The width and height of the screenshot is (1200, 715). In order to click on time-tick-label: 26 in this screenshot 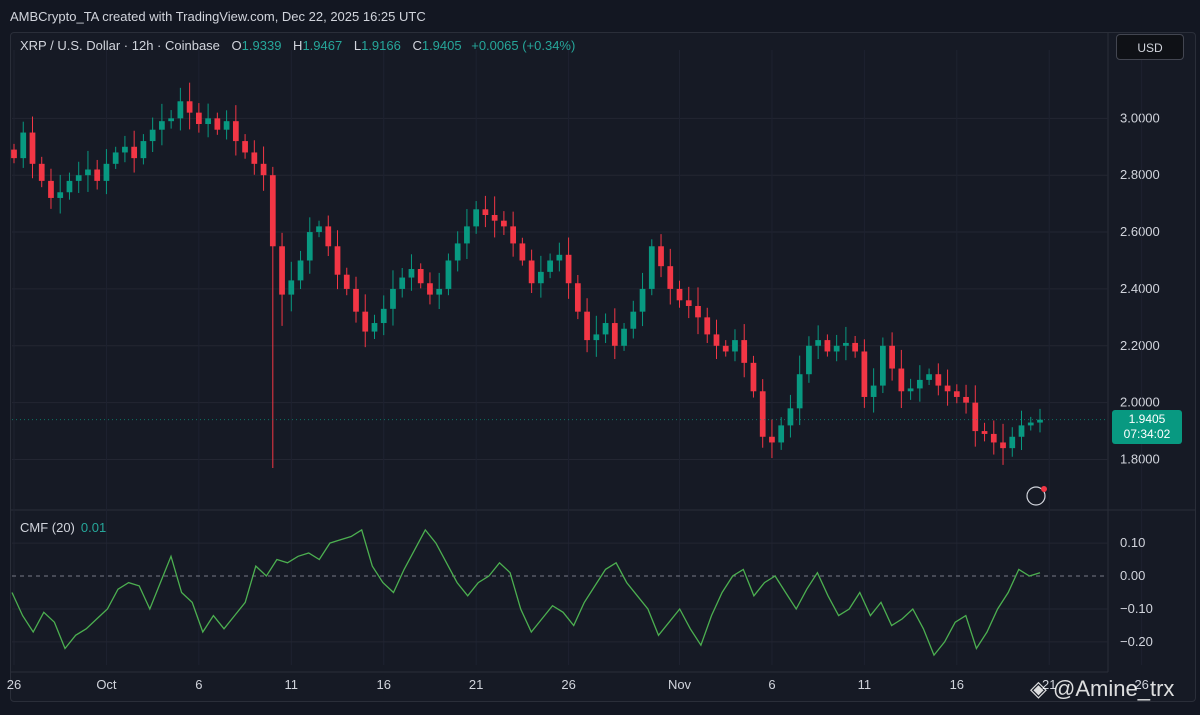, I will do `click(568, 684)`.